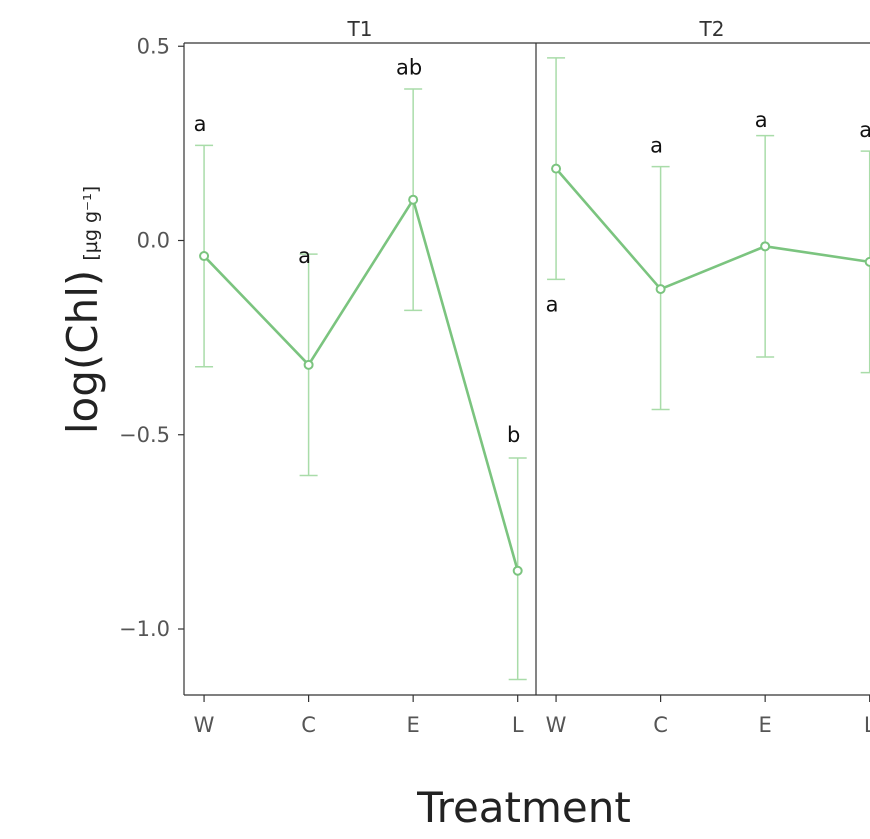 The width and height of the screenshot is (870, 839). What do you see at coordinates (712, 29) in the screenshot?
I see `panel-strip-label: T2` at bounding box center [712, 29].